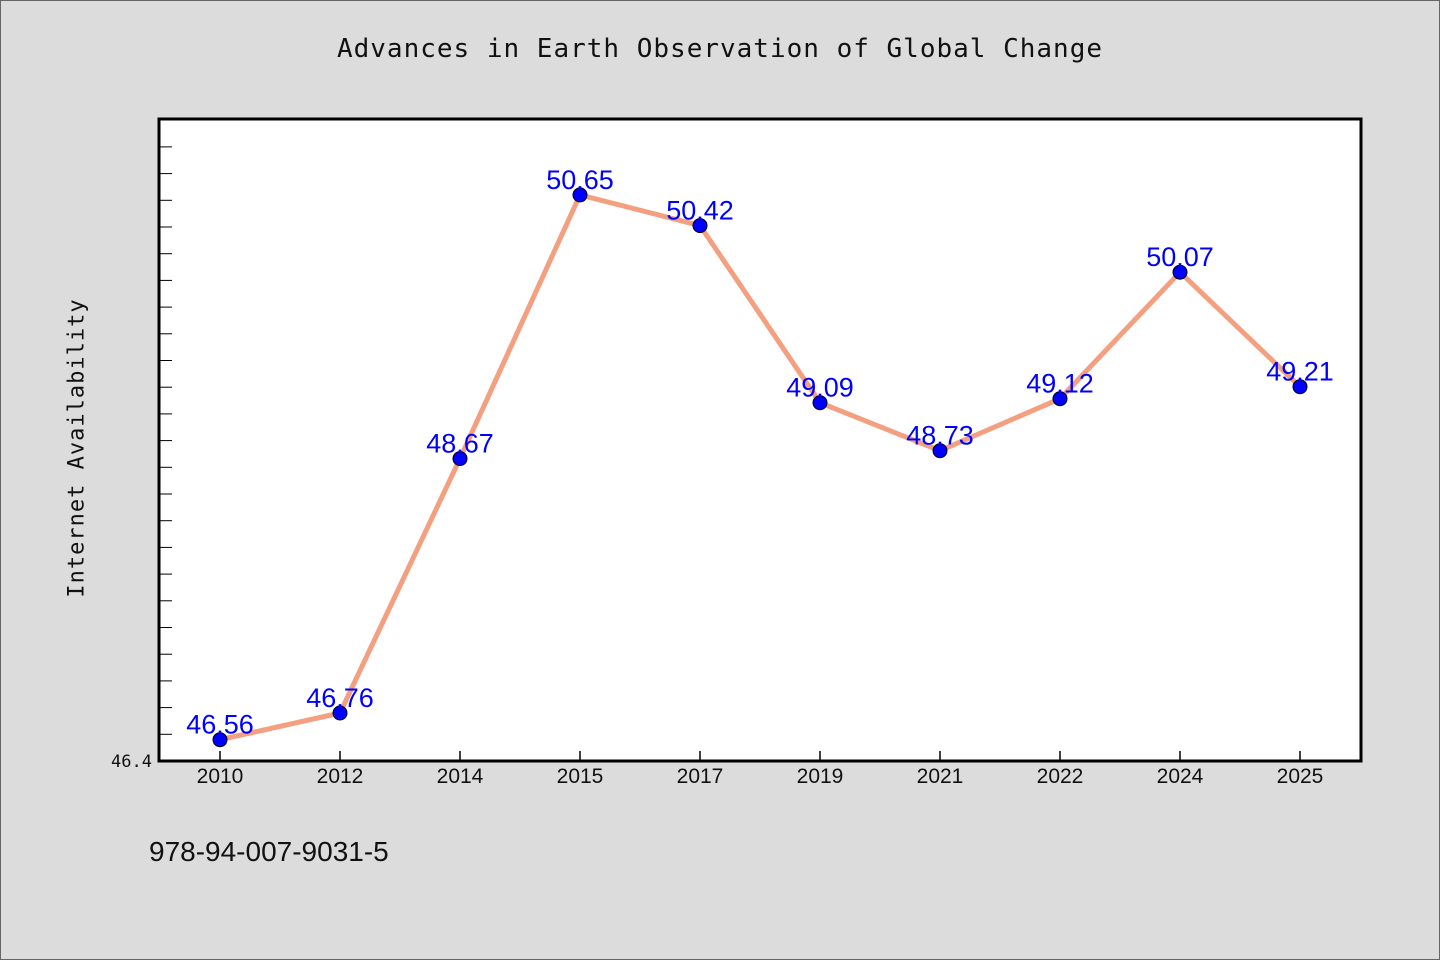 This screenshot has height=960, width=1440. What do you see at coordinates (820, 388) in the screenshot?
I see `data-label: 49.09` at bounding box center [820, 388].